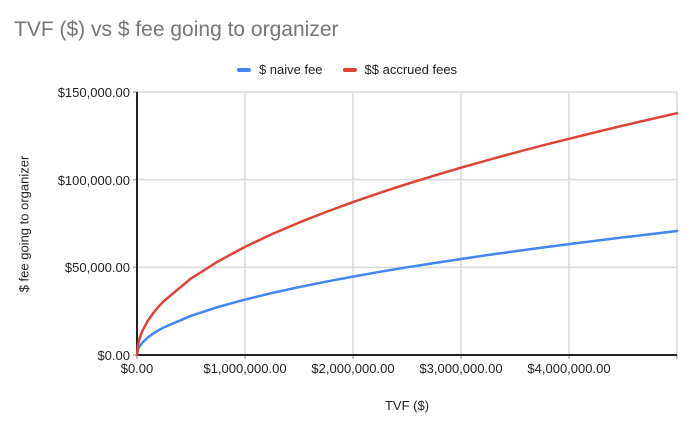  Describe the element at coordinates (349, 69) in the screenshot. I see `accrued-fees-swatch-icon` at that location.